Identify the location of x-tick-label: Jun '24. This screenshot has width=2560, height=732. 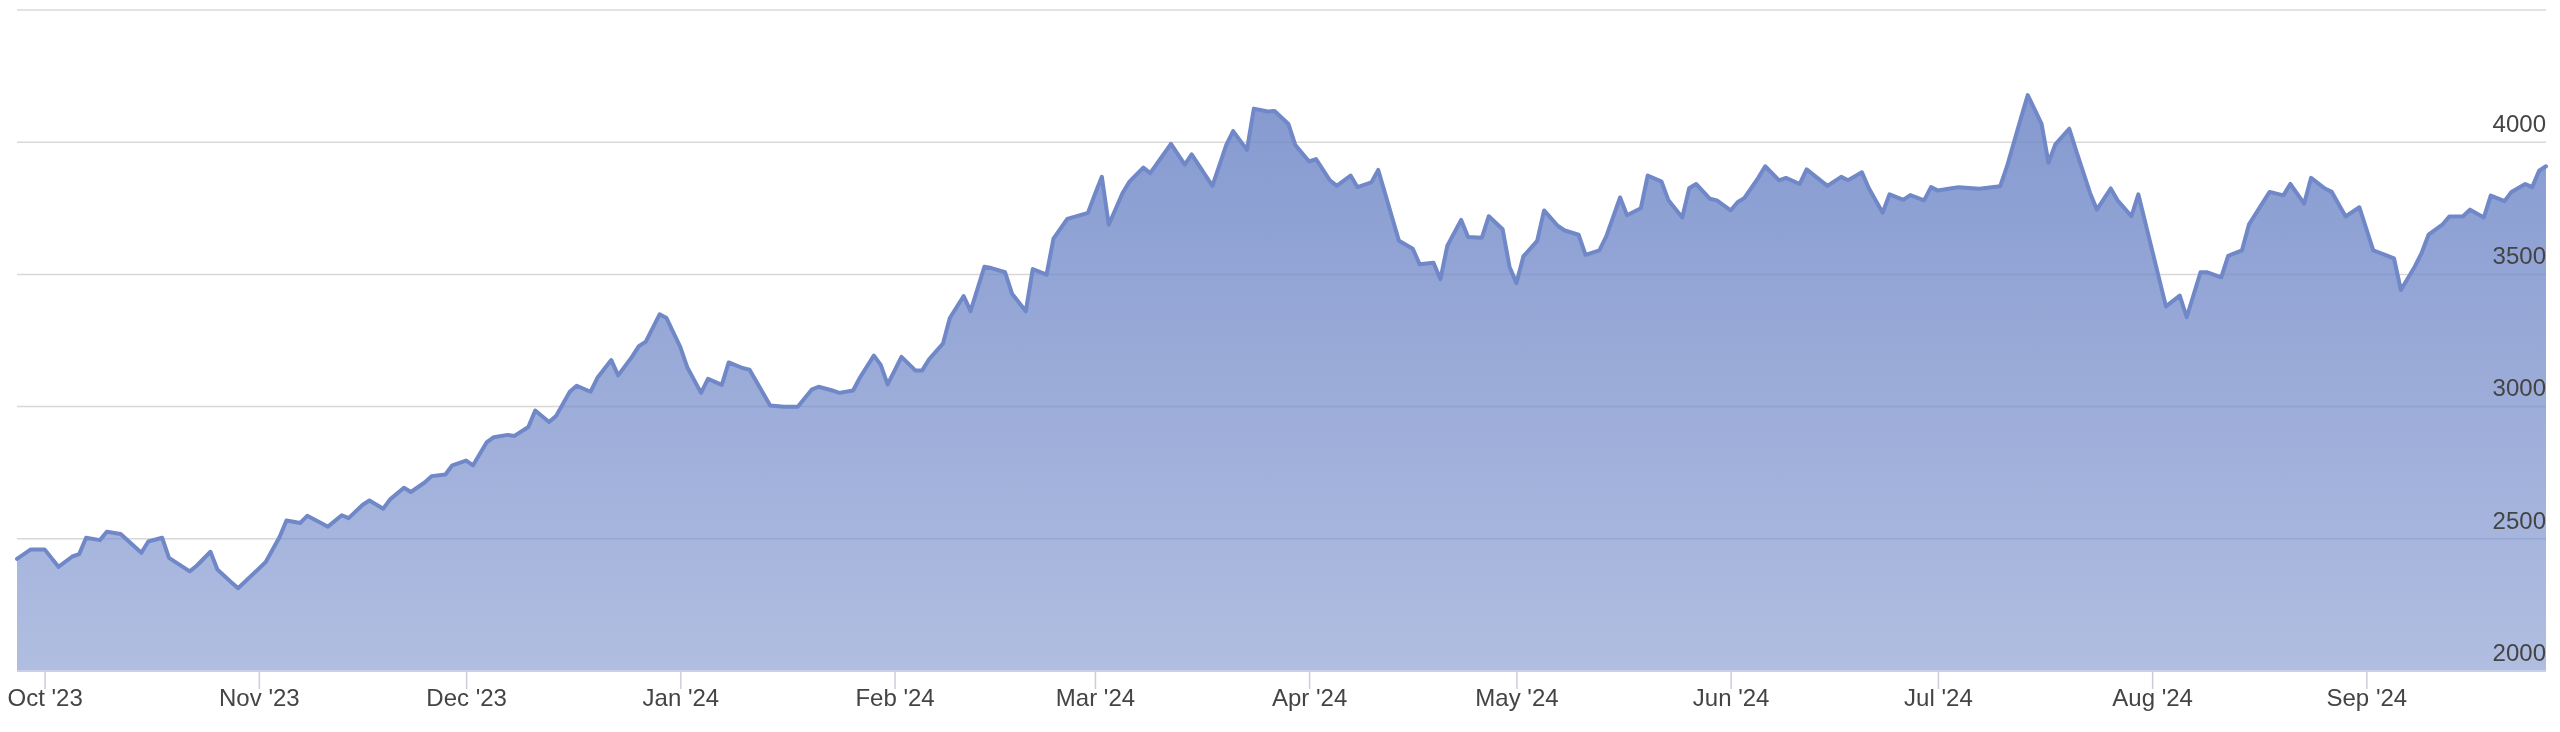
(1731, 698).